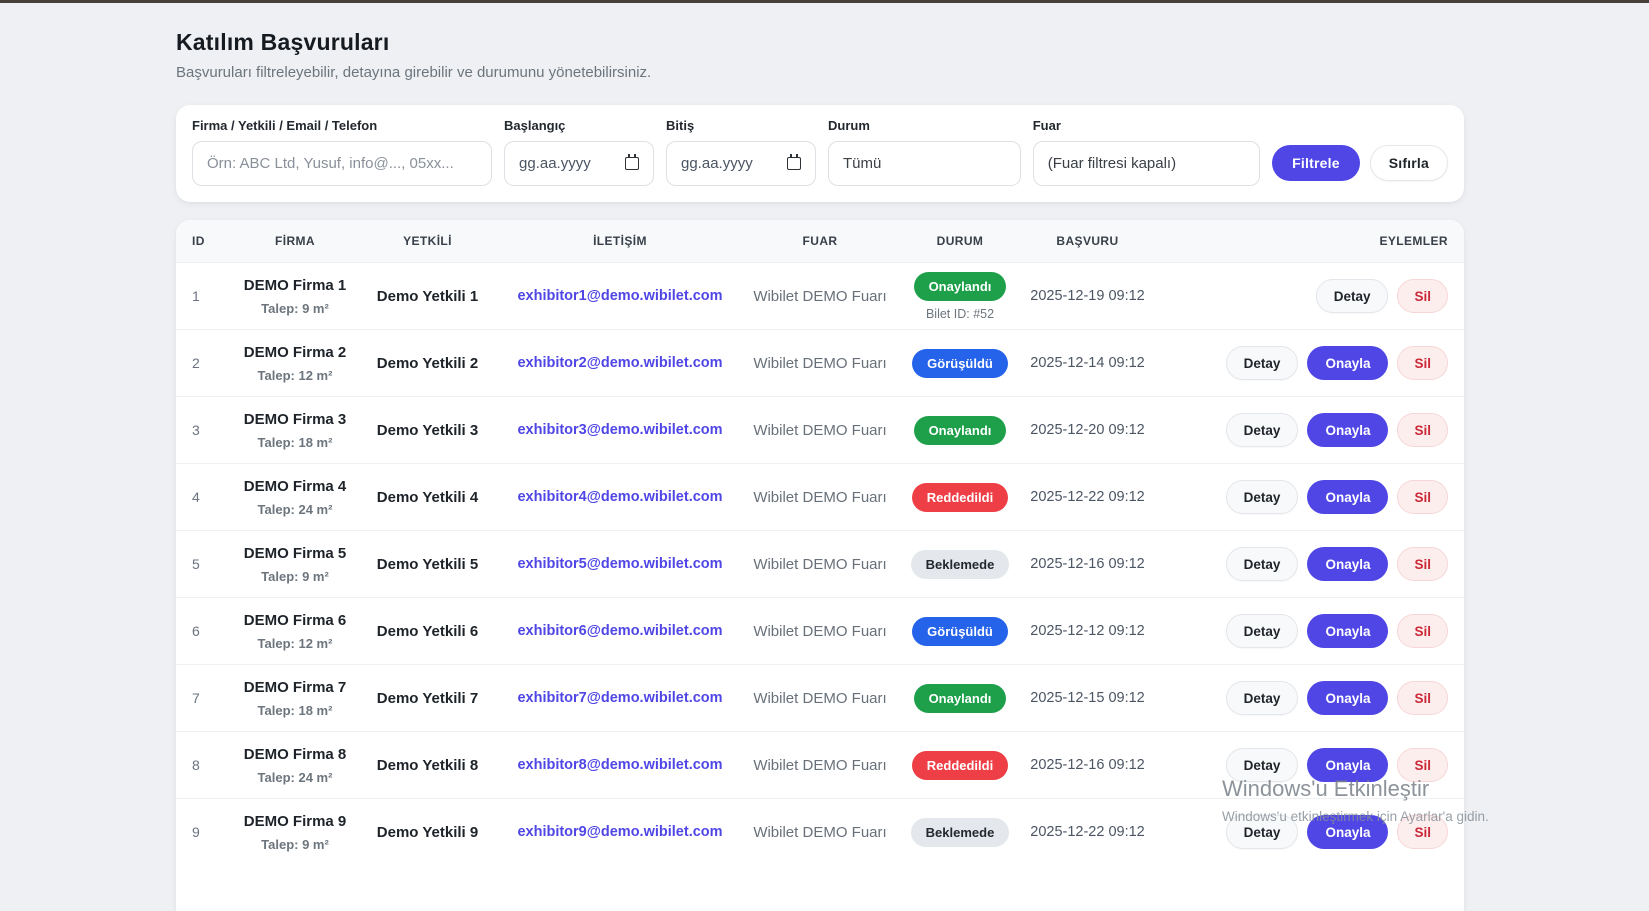 The height and width of the screenshot is (911, 1649). What do you see at coordinates (717, 163) in the screenshot?
I see `end-date-value: gg.aa.yyyy` at bounding box center [717, 163].